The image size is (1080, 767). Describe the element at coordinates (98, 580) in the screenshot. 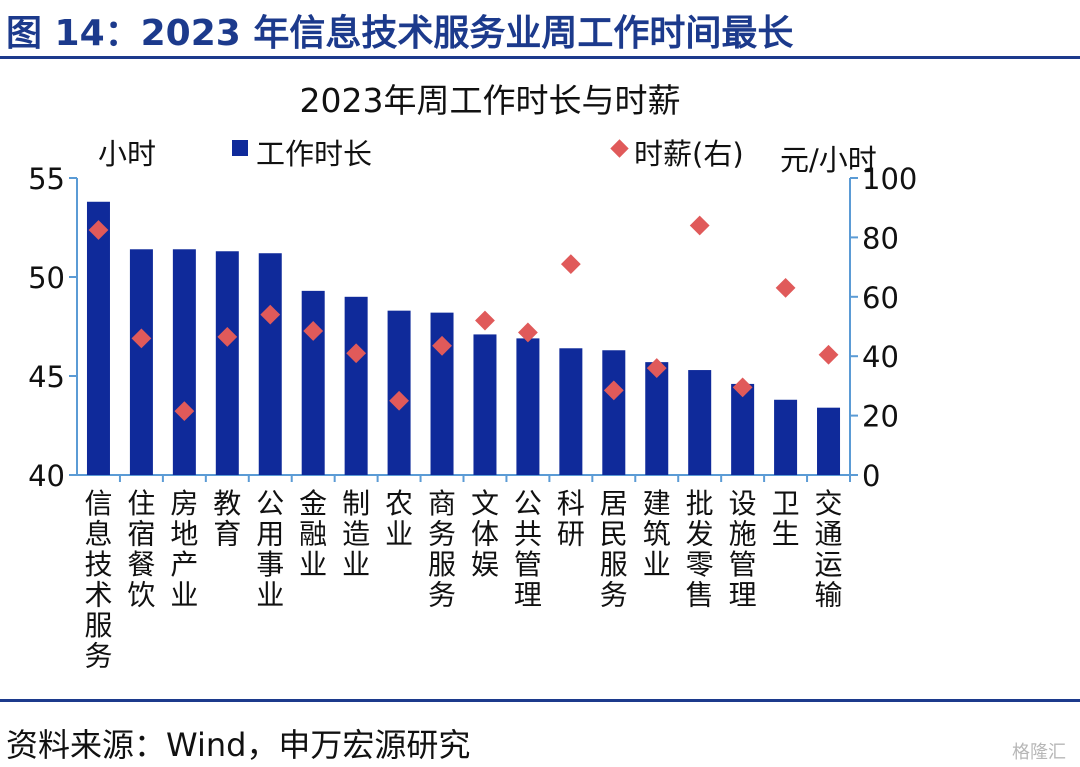

I see `x-axis-label-1: 信息技术服务` at that location.